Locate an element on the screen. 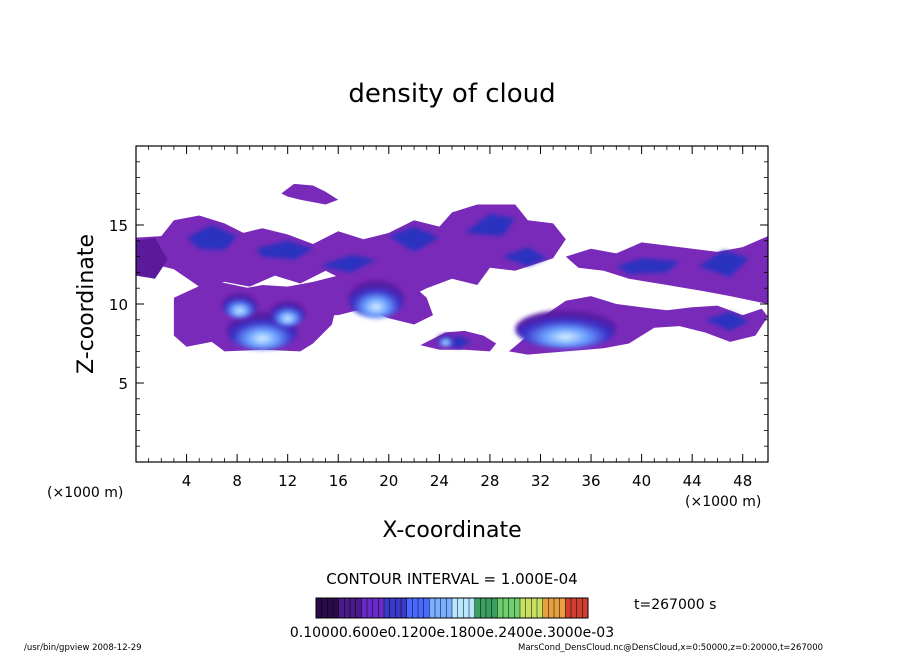 This screenshot has height=654, width=904. cloud-left-edge is located at coordinates (152, 258).